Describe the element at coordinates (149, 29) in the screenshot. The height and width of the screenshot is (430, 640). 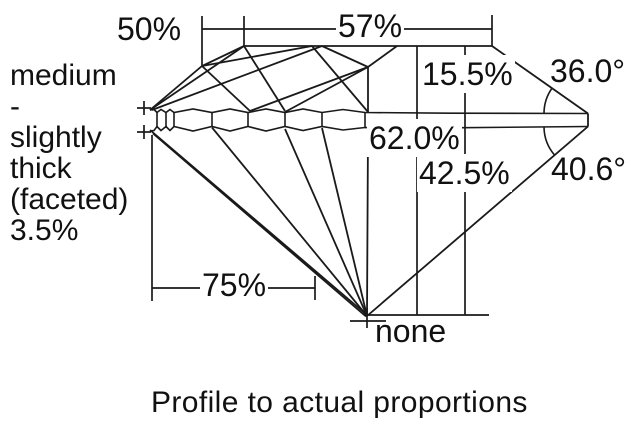
I see `star-length-label: 50%` at that location.